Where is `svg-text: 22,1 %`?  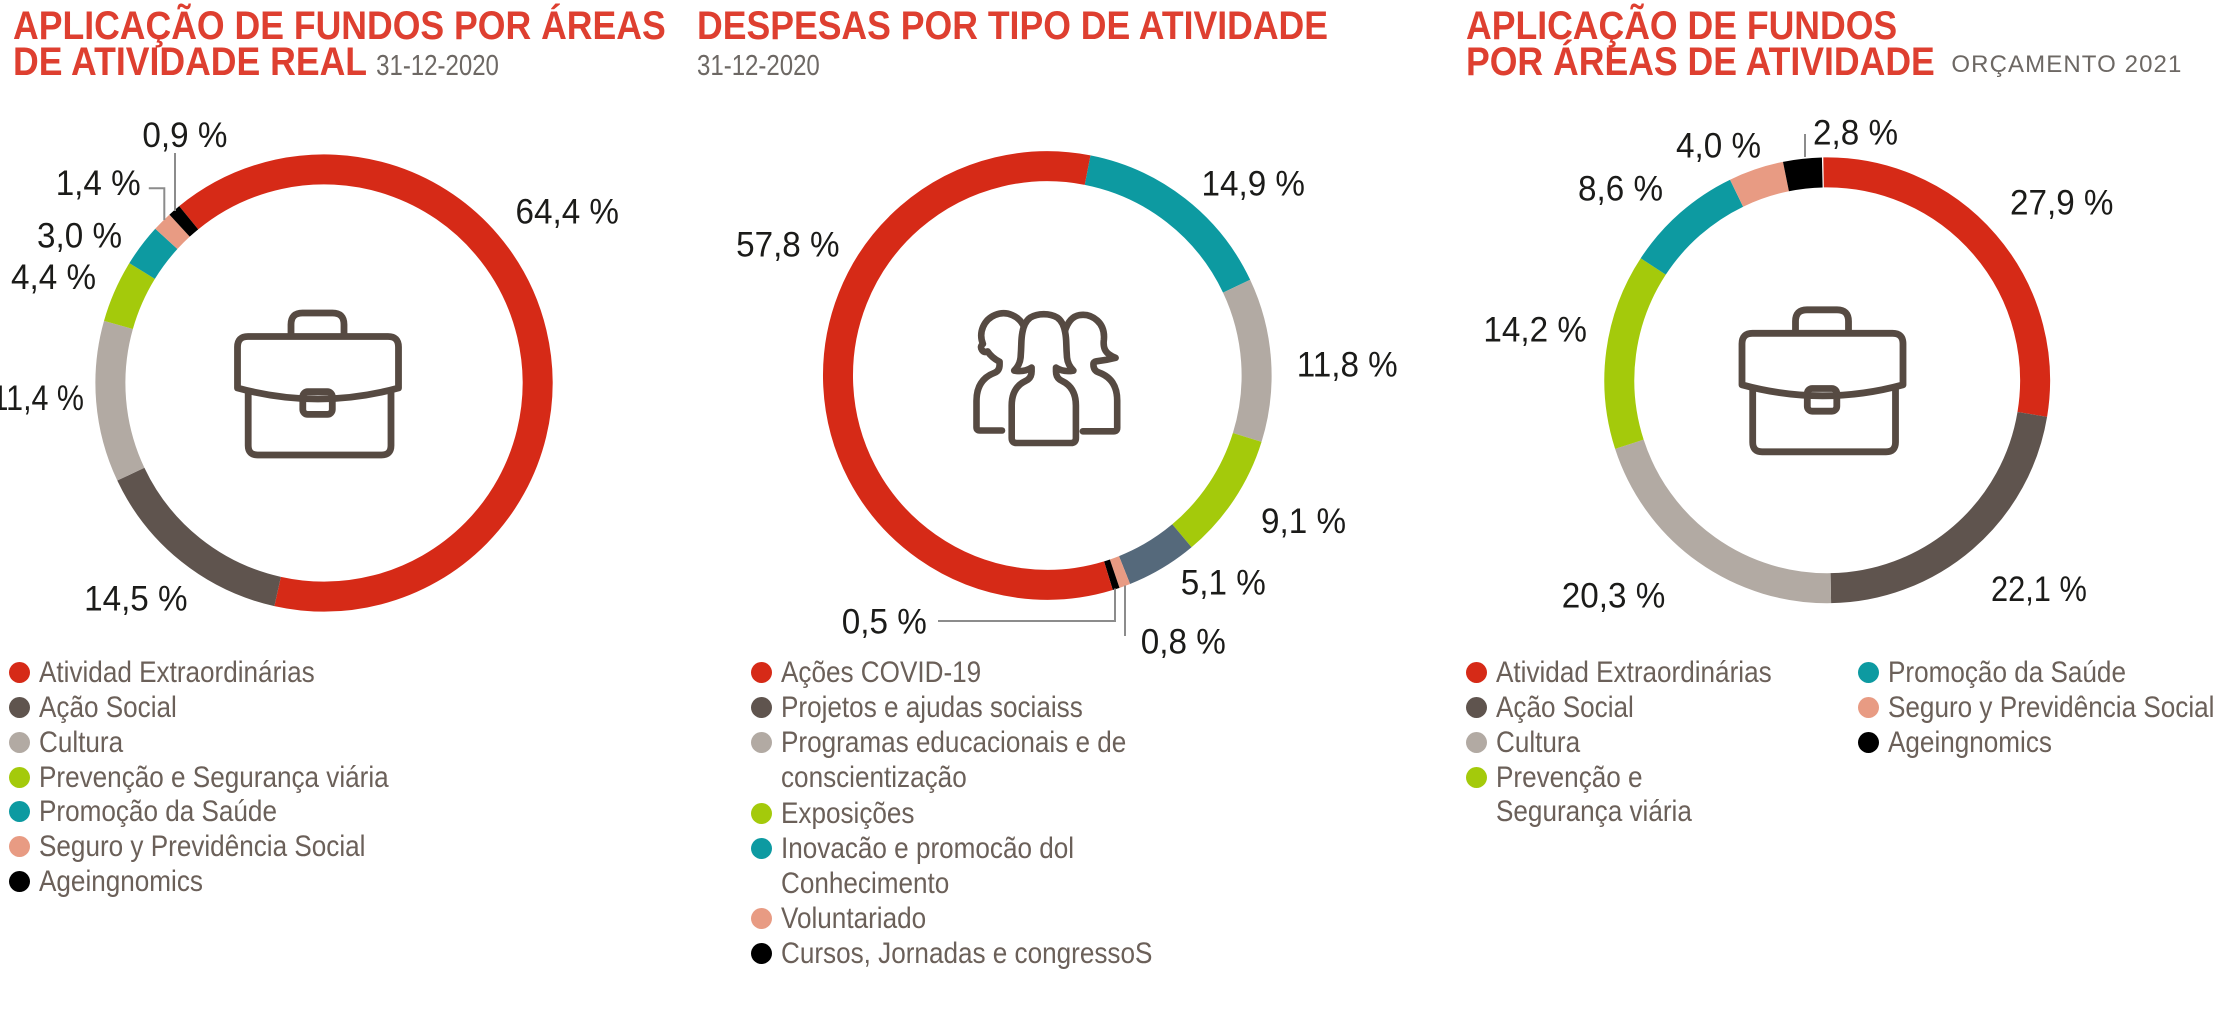 svg-text: 22,1 % is located at coordinates (2039, 588).